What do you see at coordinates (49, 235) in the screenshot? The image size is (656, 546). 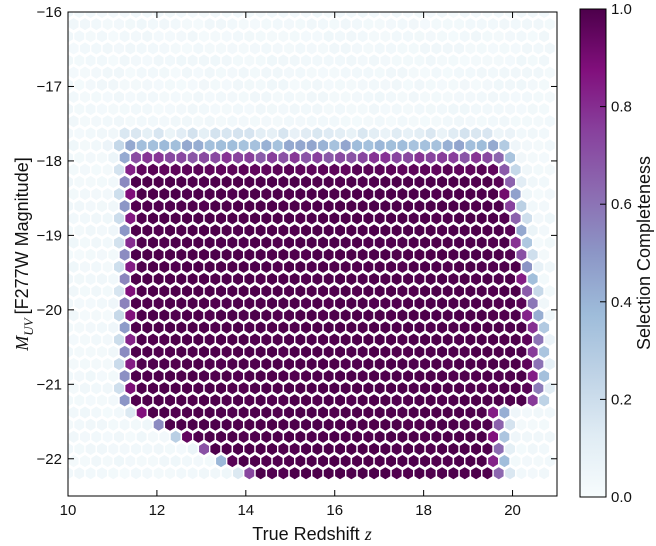 I see `y-tick-label: −19` at bounding box center [49, 235].